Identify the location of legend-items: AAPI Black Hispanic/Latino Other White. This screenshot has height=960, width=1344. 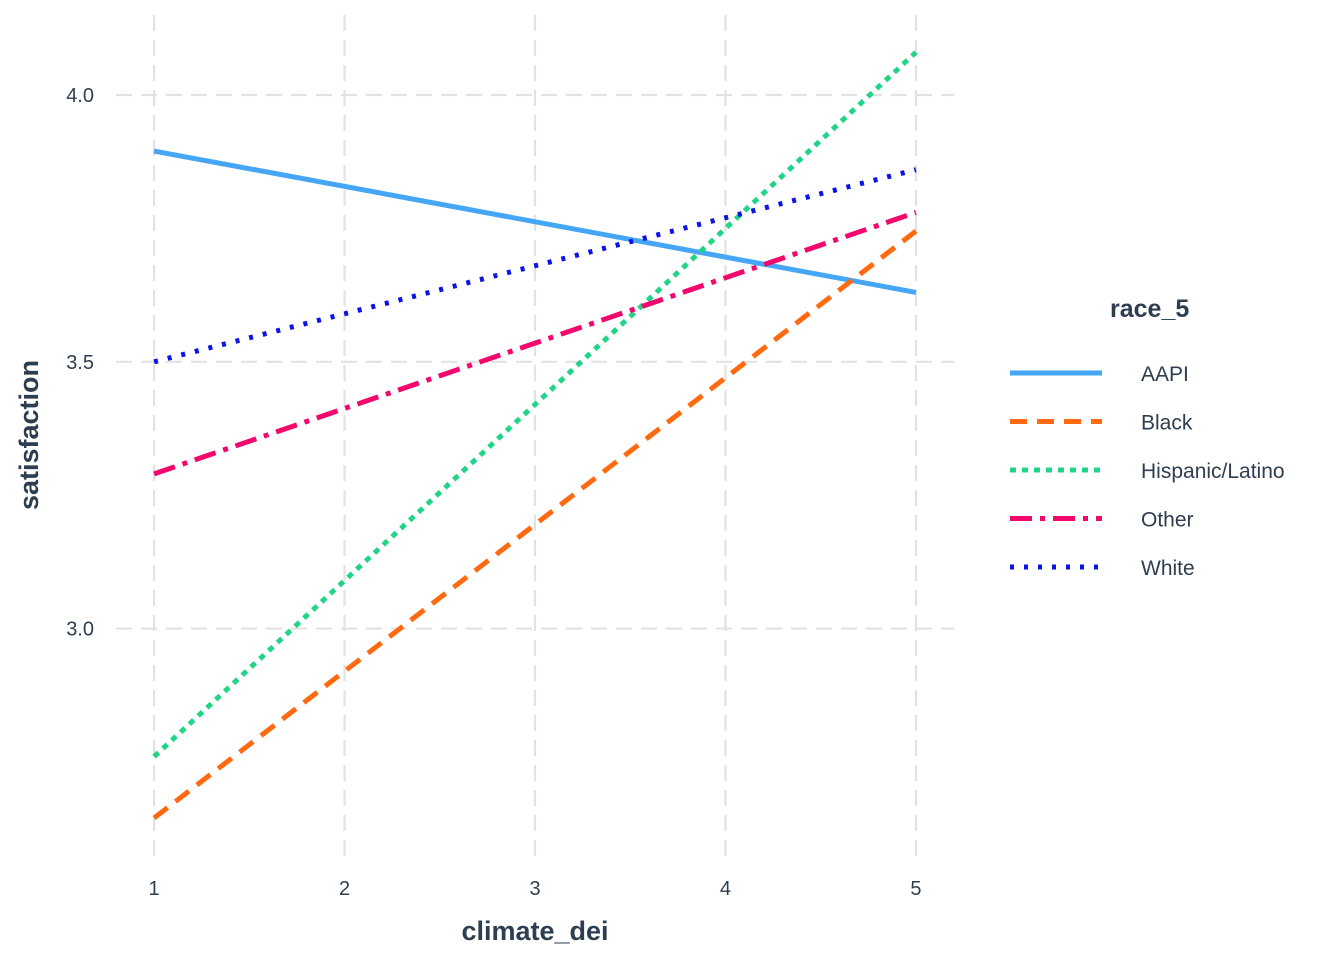
(1147, 471).